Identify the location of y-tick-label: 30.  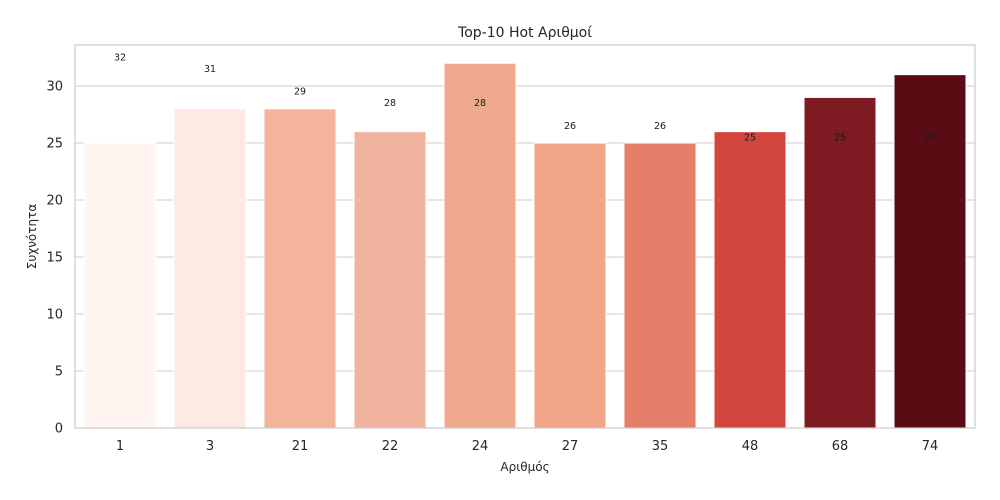
(54, 87).